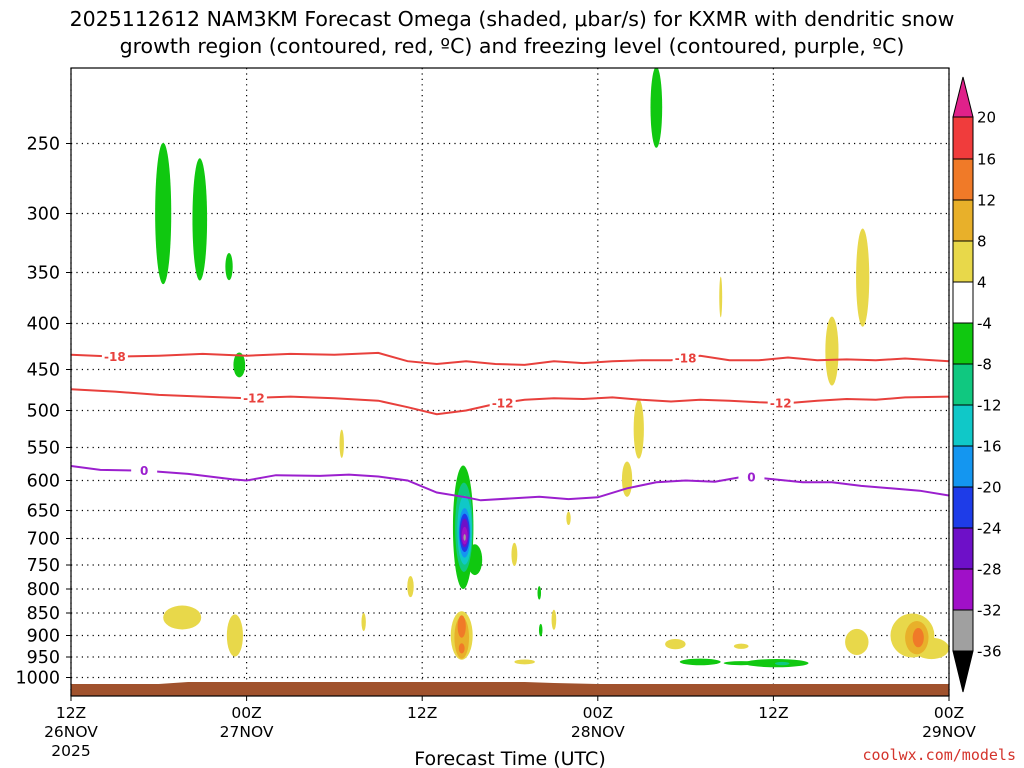 Image resolution: width=1024 pixels, height=768 pixels. Describe the element at coordinates (598, 732) in the screenshot. I see `x-tick-label-line: 28NOV` at that location.